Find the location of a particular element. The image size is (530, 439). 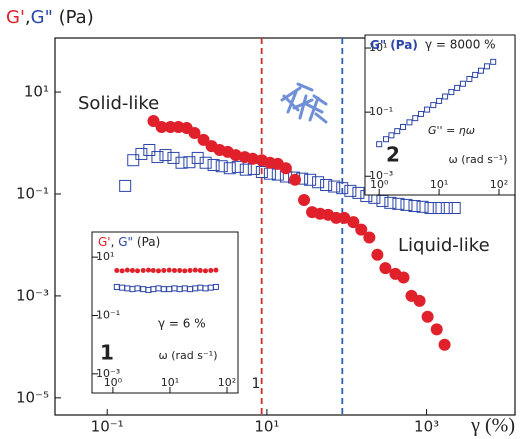

y-axis-label: G',G" (Pa) is located at coordinates (50, 17).